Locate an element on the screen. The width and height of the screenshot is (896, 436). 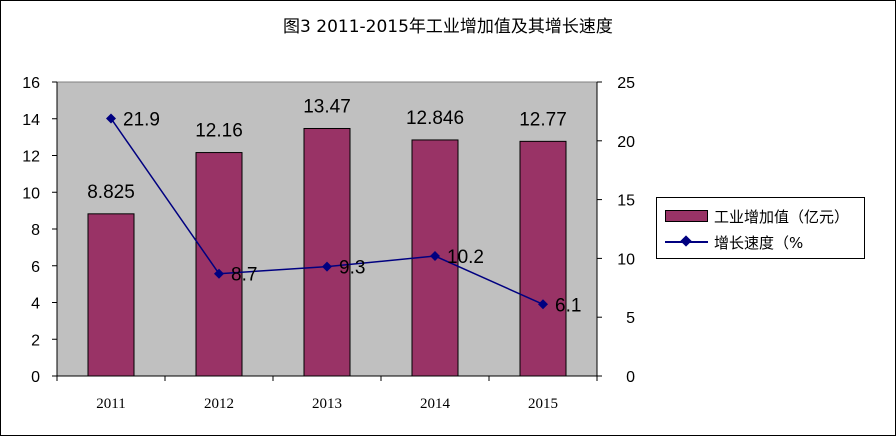
left-tick-label: 12 is located at coordinates (31, 157).